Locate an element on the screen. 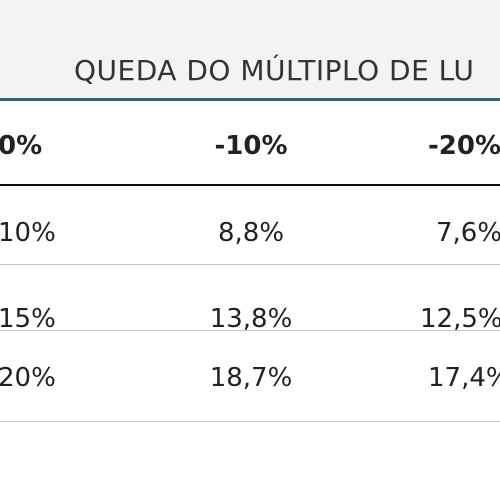  table-cell: 10% is located at coordinates (28, 233).